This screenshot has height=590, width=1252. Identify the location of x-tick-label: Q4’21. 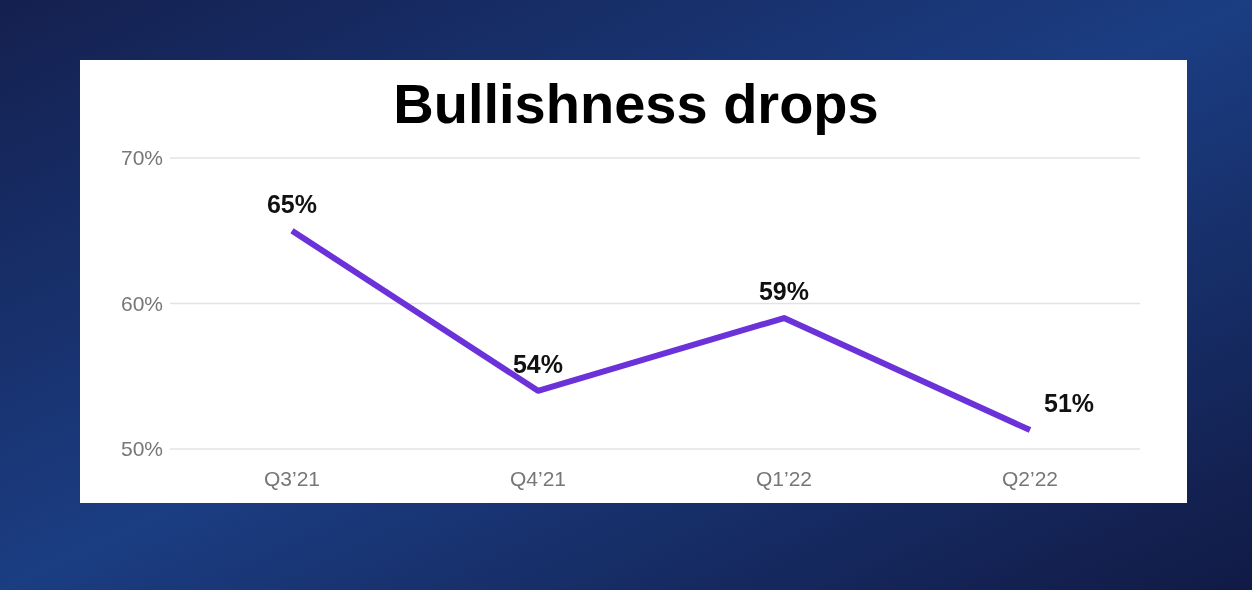
(538, 478).